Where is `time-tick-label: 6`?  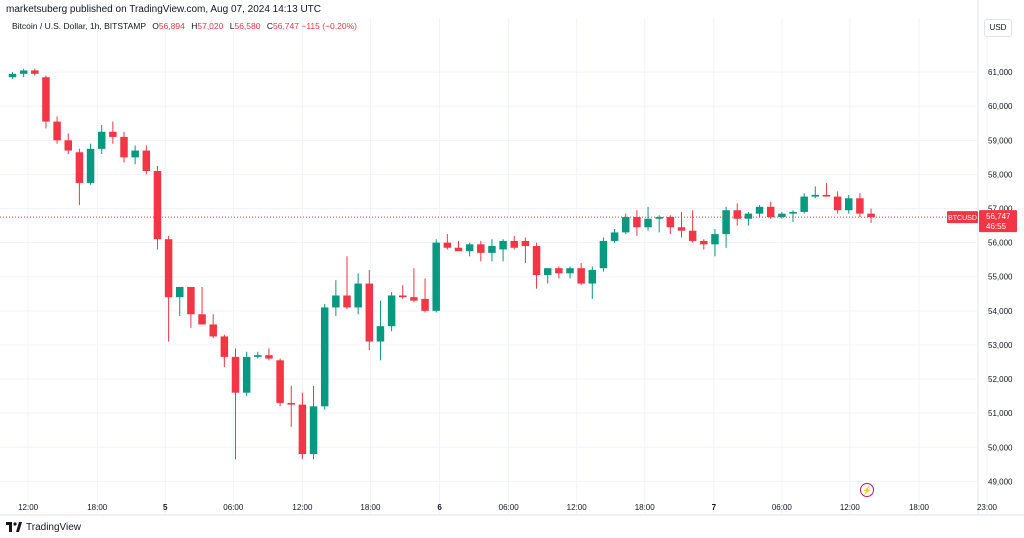
time-tick-label: 6 is located at coordinates (439, 507).